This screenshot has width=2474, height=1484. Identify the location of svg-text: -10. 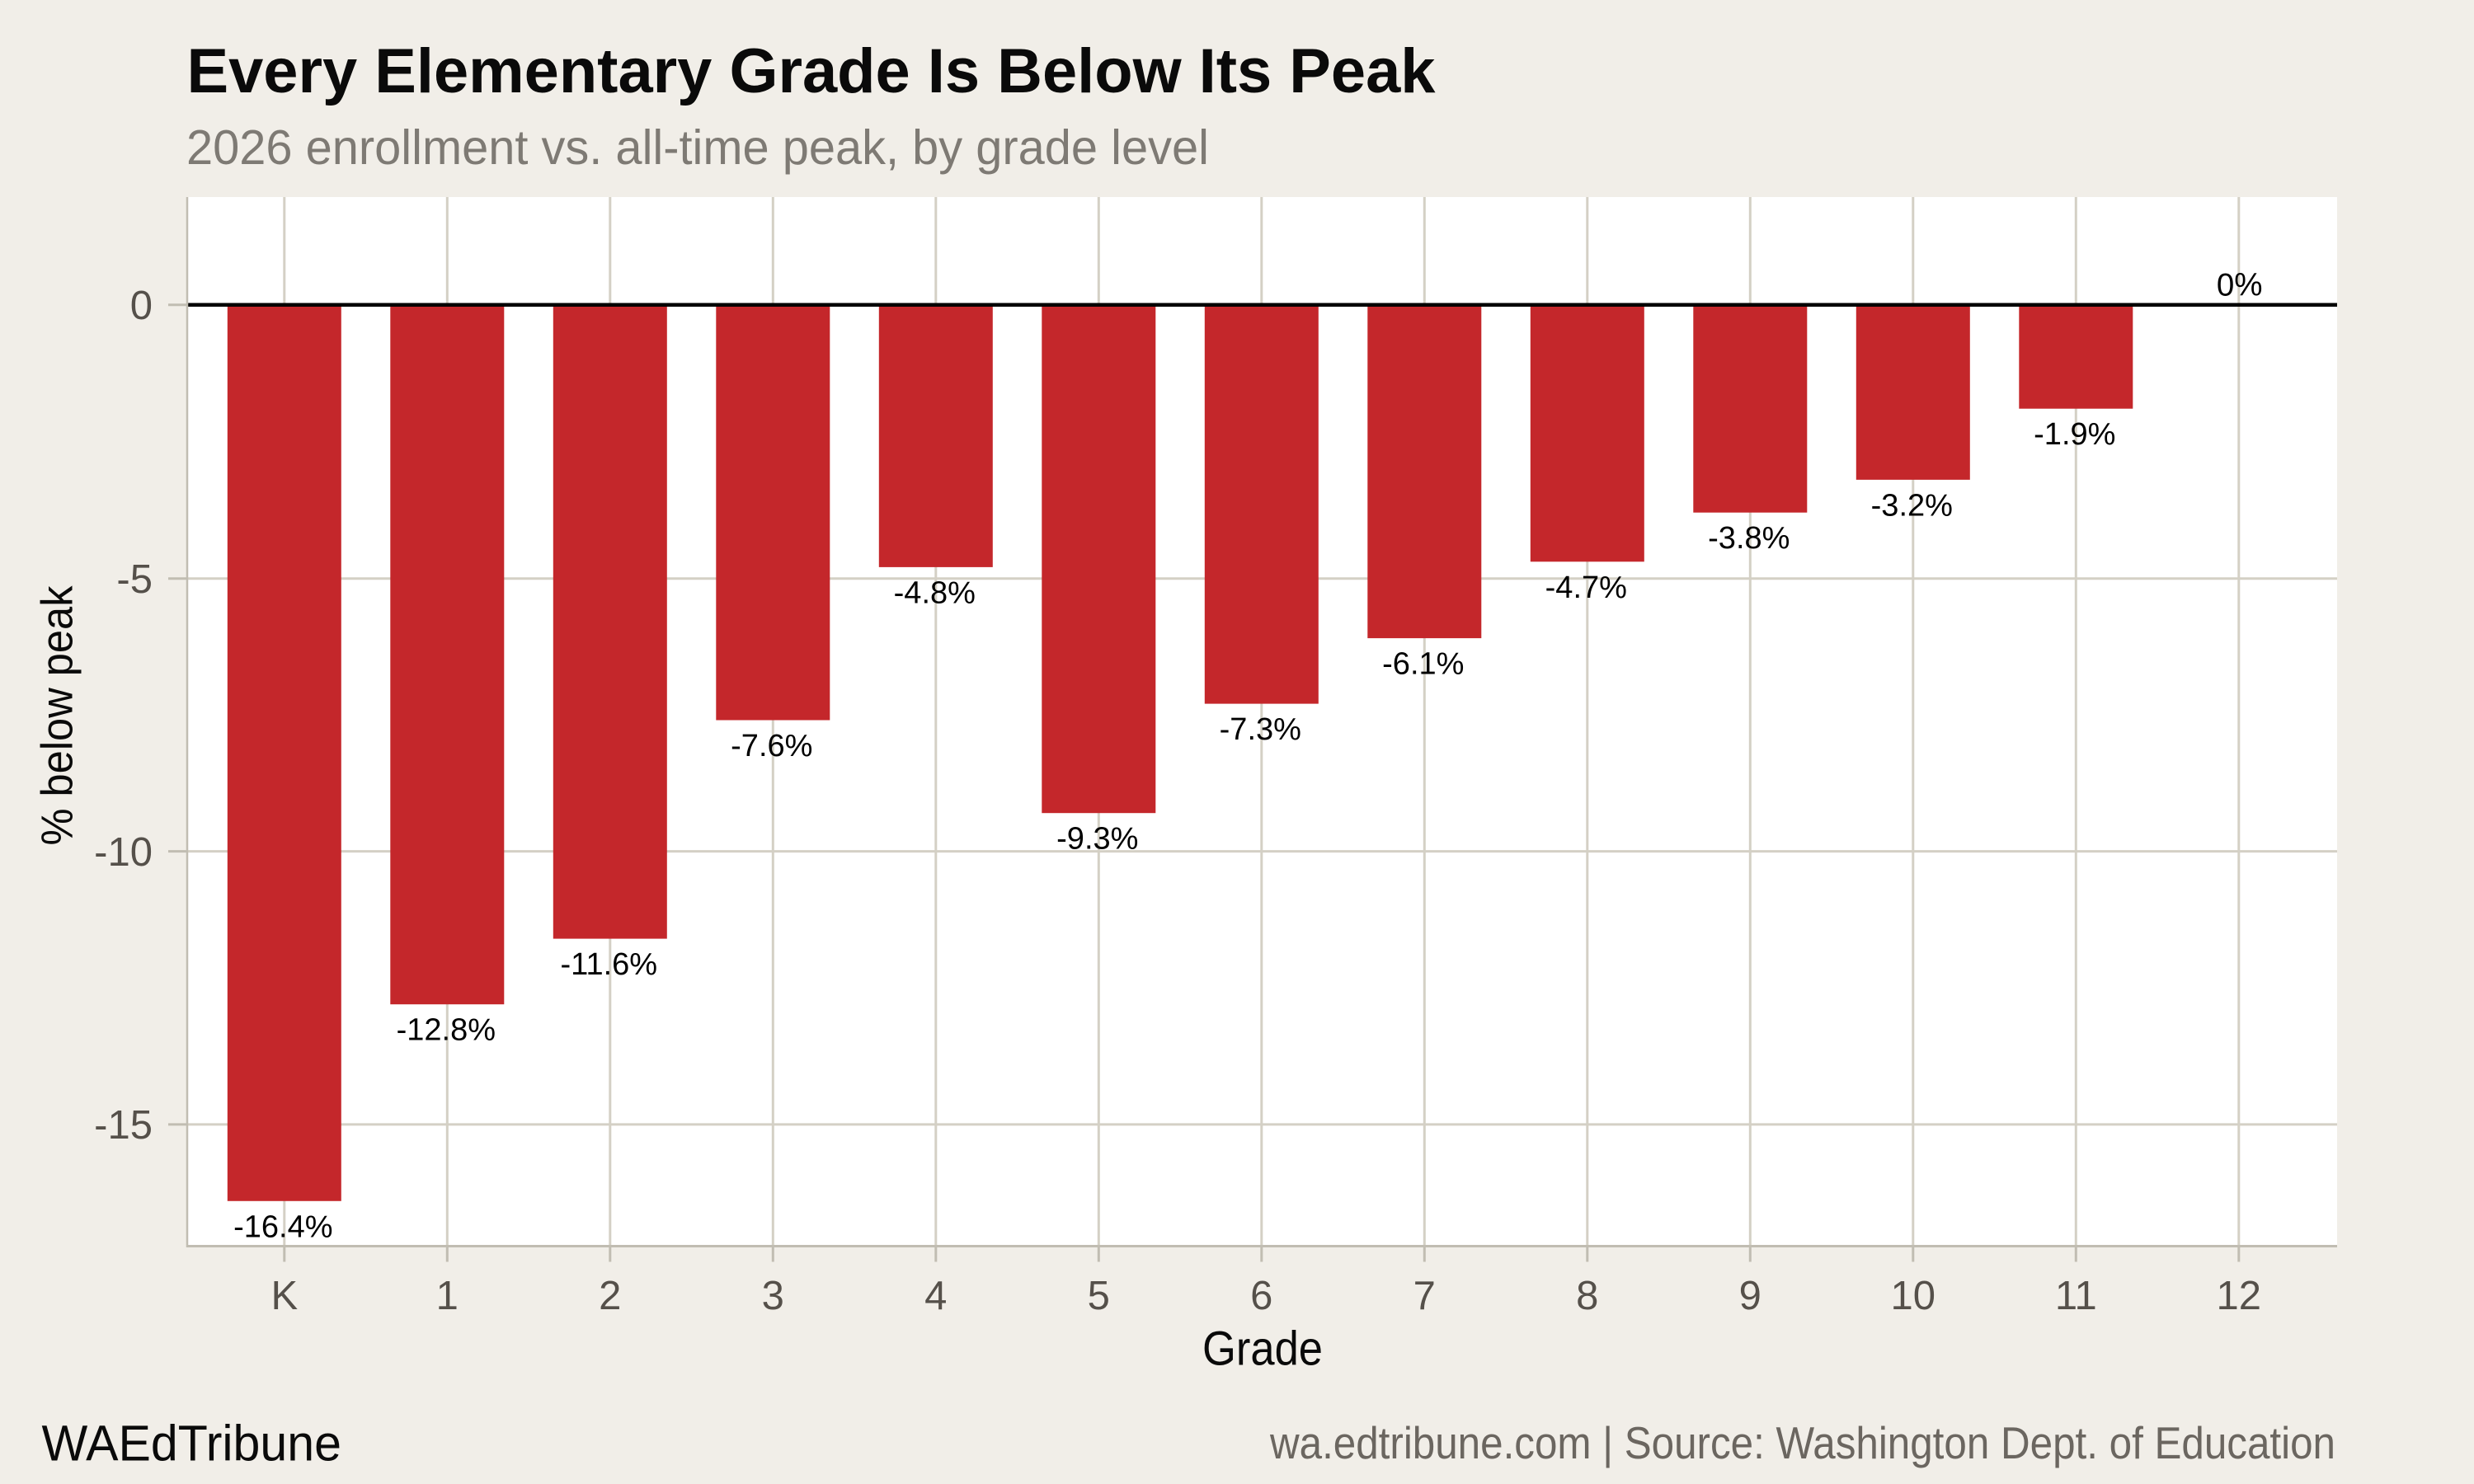
(123, 852).